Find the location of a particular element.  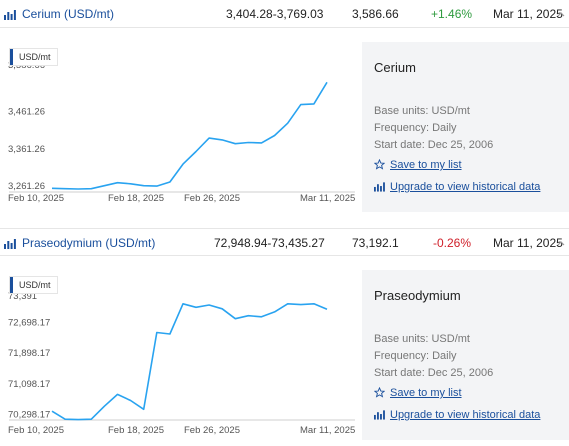

price-change: -0.26% is located at coordinates (452, 243).